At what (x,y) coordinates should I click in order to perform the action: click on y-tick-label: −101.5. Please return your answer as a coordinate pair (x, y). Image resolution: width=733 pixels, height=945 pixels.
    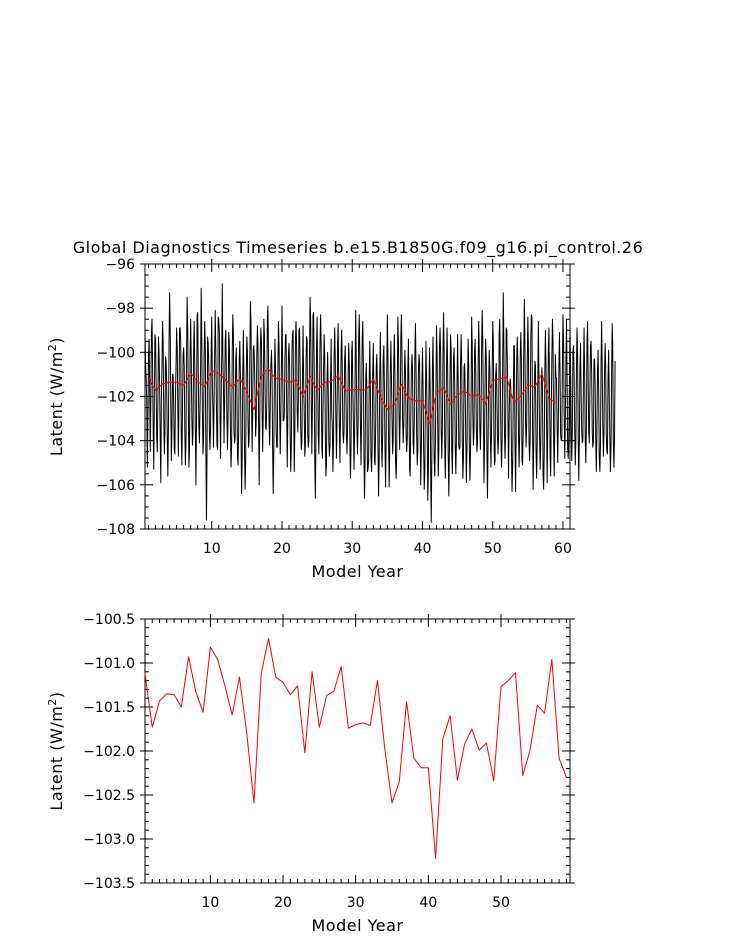
    Looking at the image, I should click on (109, 708).